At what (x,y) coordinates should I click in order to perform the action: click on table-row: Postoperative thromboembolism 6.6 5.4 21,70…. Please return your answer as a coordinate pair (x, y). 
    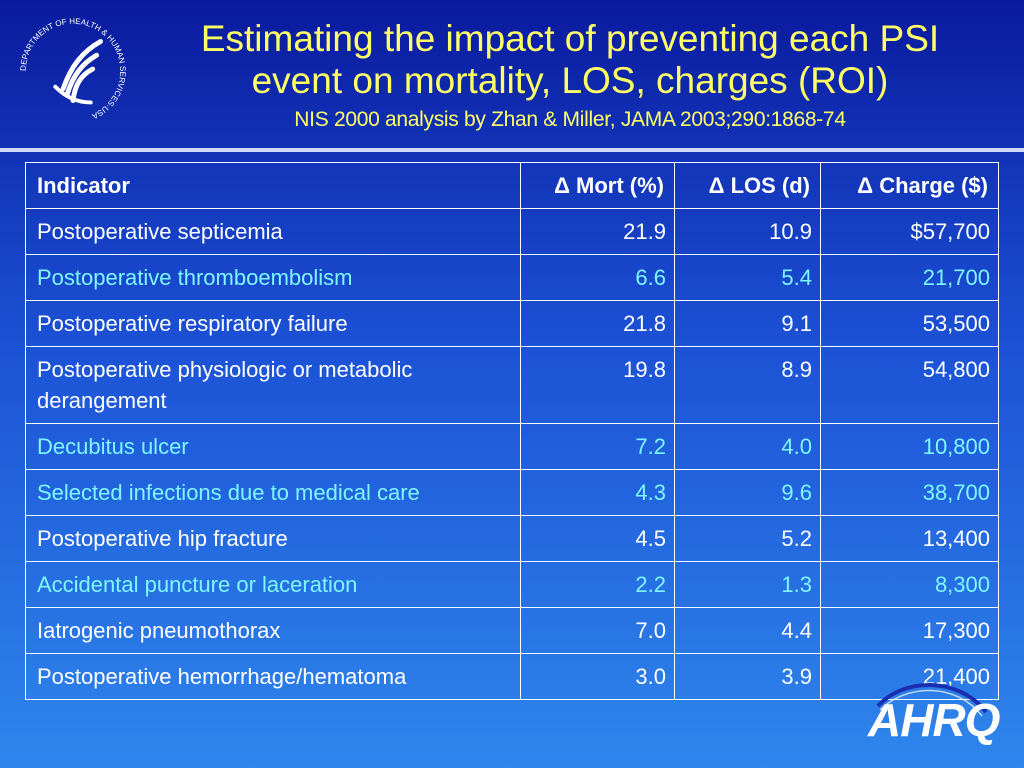
    Looking at the image, I should click on (512, 277).